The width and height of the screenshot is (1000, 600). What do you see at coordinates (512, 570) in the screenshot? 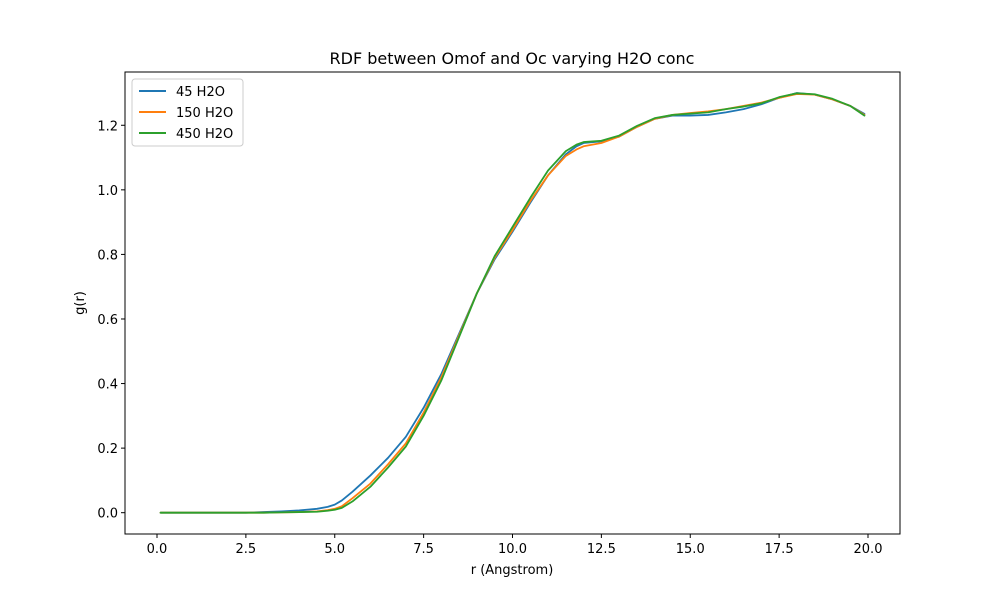
I see `x-axis-label: r (Angstrom)` at bounding box center [512, 570].